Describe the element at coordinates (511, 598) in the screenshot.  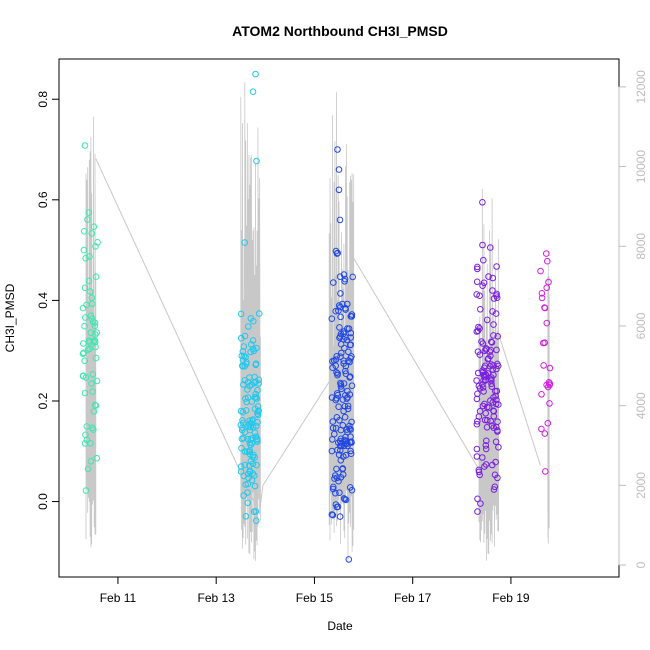
I see `x-tick-label: Feb 19` at that location.